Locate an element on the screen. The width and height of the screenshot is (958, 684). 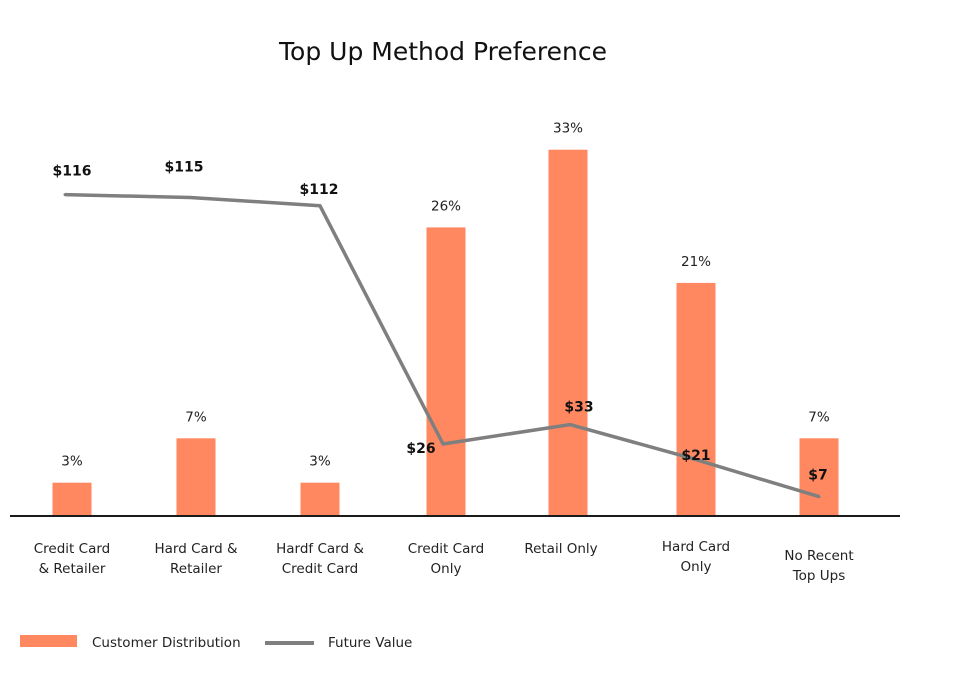
category-label-3-line-1: Only is located at coordinates (446, 569).